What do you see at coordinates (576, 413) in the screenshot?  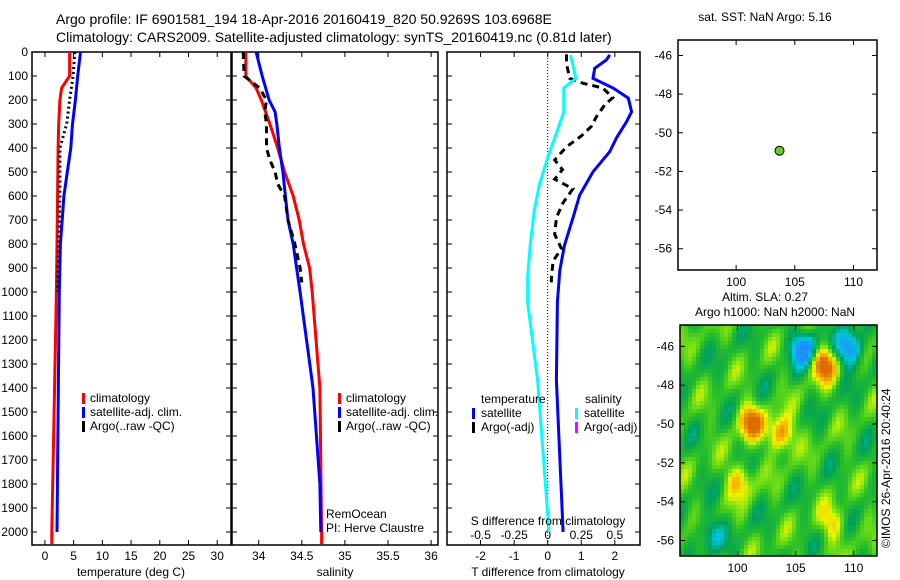 I see `legend-swatch` at bounding box center [576, 413].